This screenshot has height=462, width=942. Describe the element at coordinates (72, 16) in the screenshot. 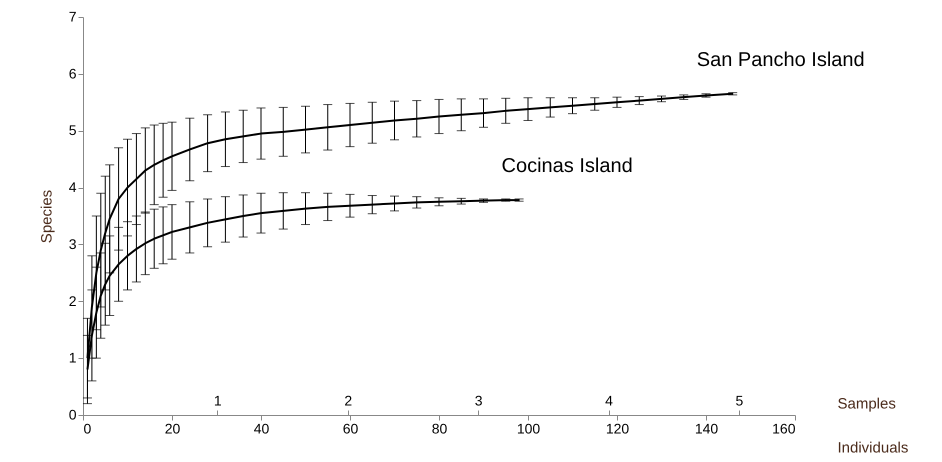

I see `y-tick-label: 7` at that location.